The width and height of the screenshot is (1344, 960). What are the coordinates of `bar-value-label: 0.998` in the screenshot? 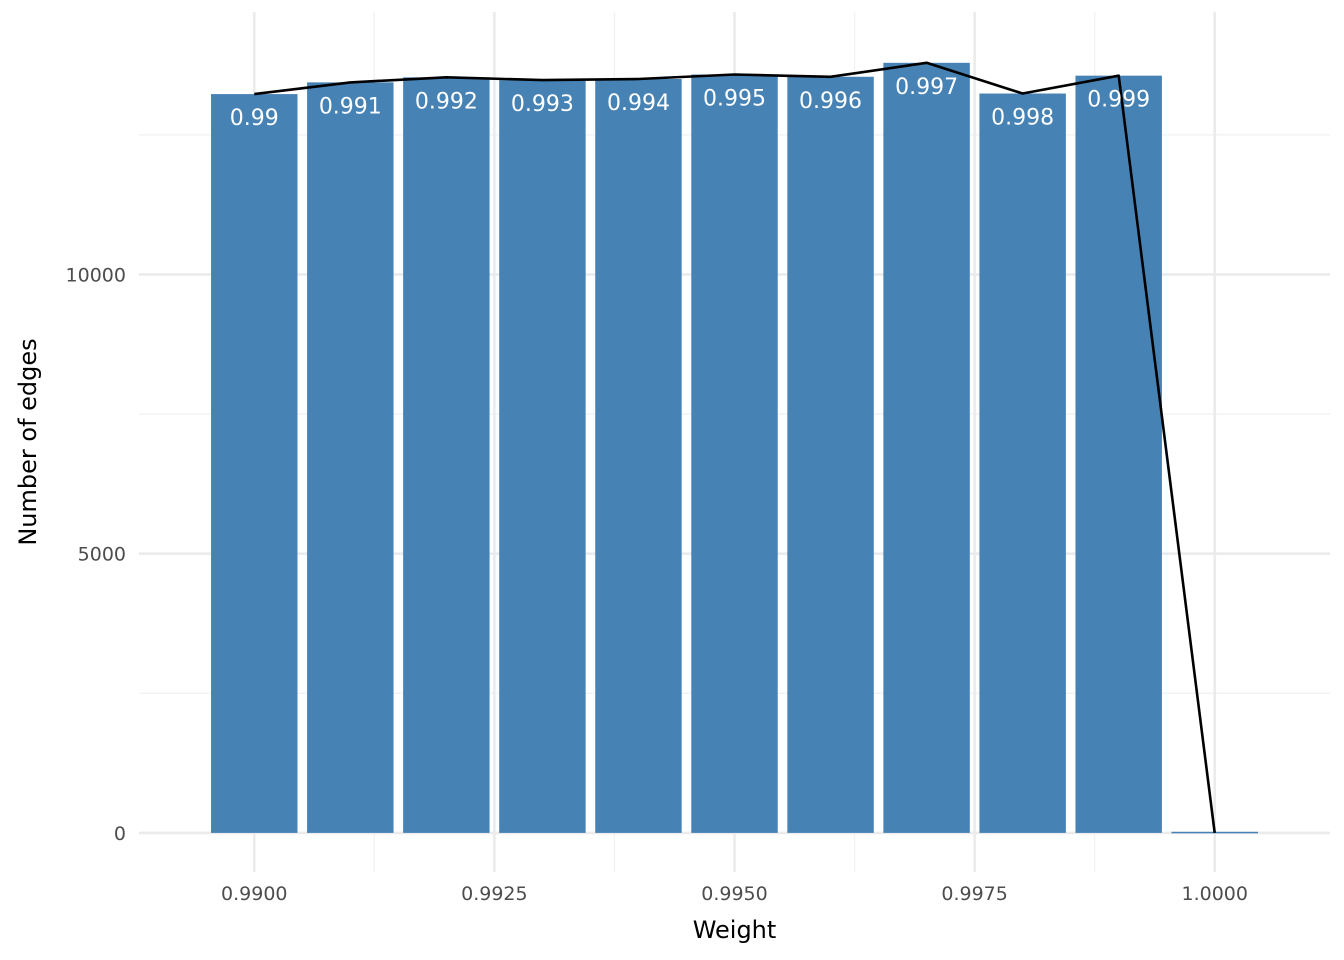 It's located at (1022, 118).